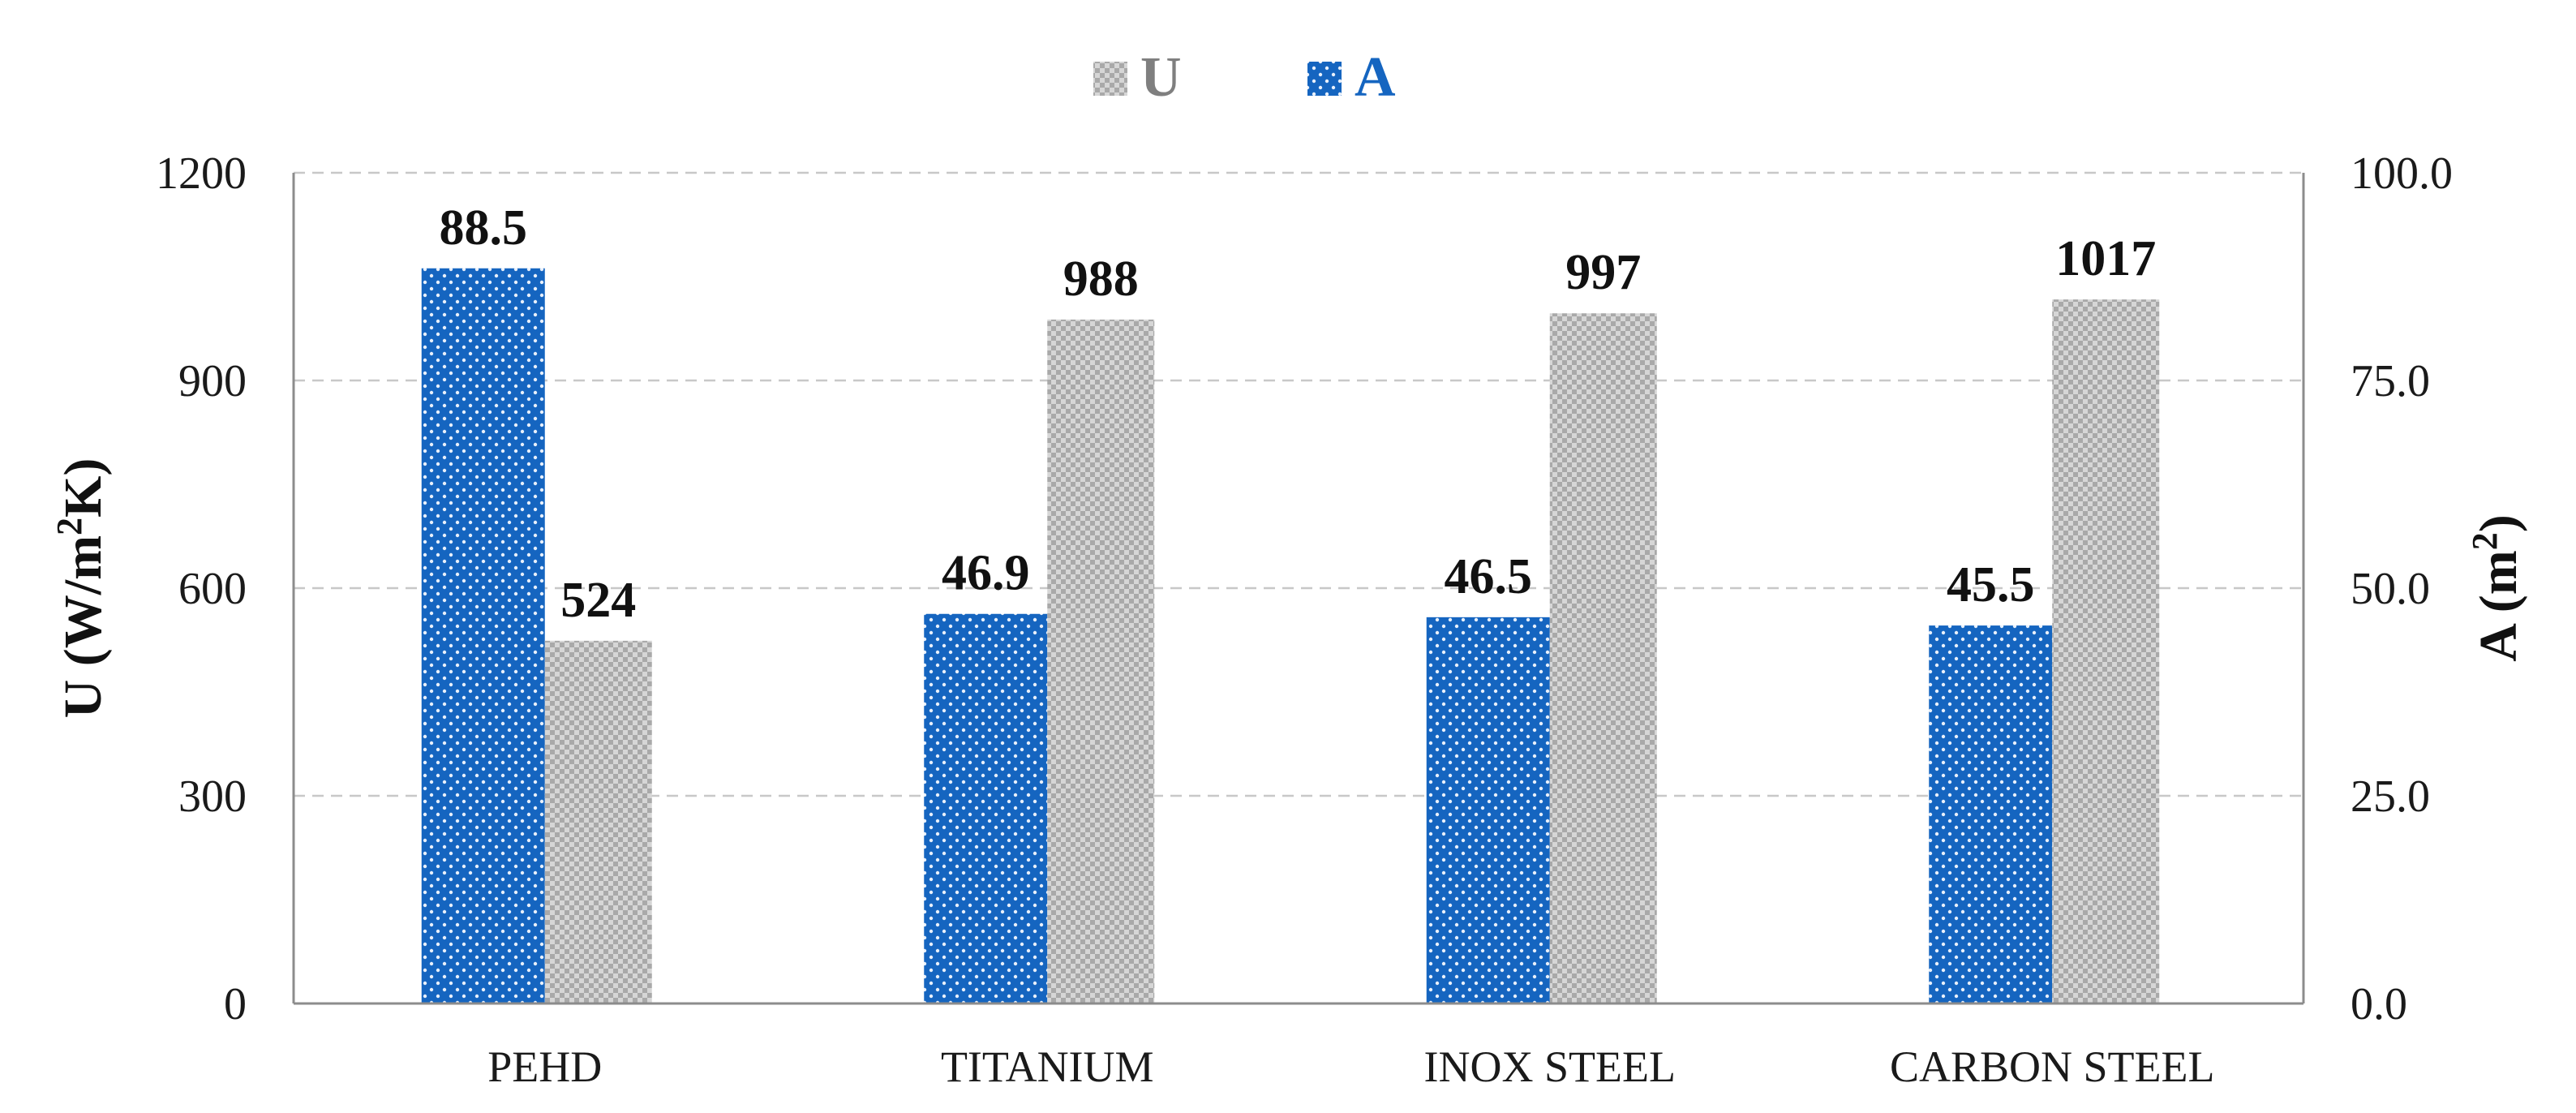 The width and height of the screenshot is (2576, 1113). What do you see at coordinates (1991, 814) in the screenshot?
I see `bar-a-carbon-steel` at bounding box center [1991, 814].